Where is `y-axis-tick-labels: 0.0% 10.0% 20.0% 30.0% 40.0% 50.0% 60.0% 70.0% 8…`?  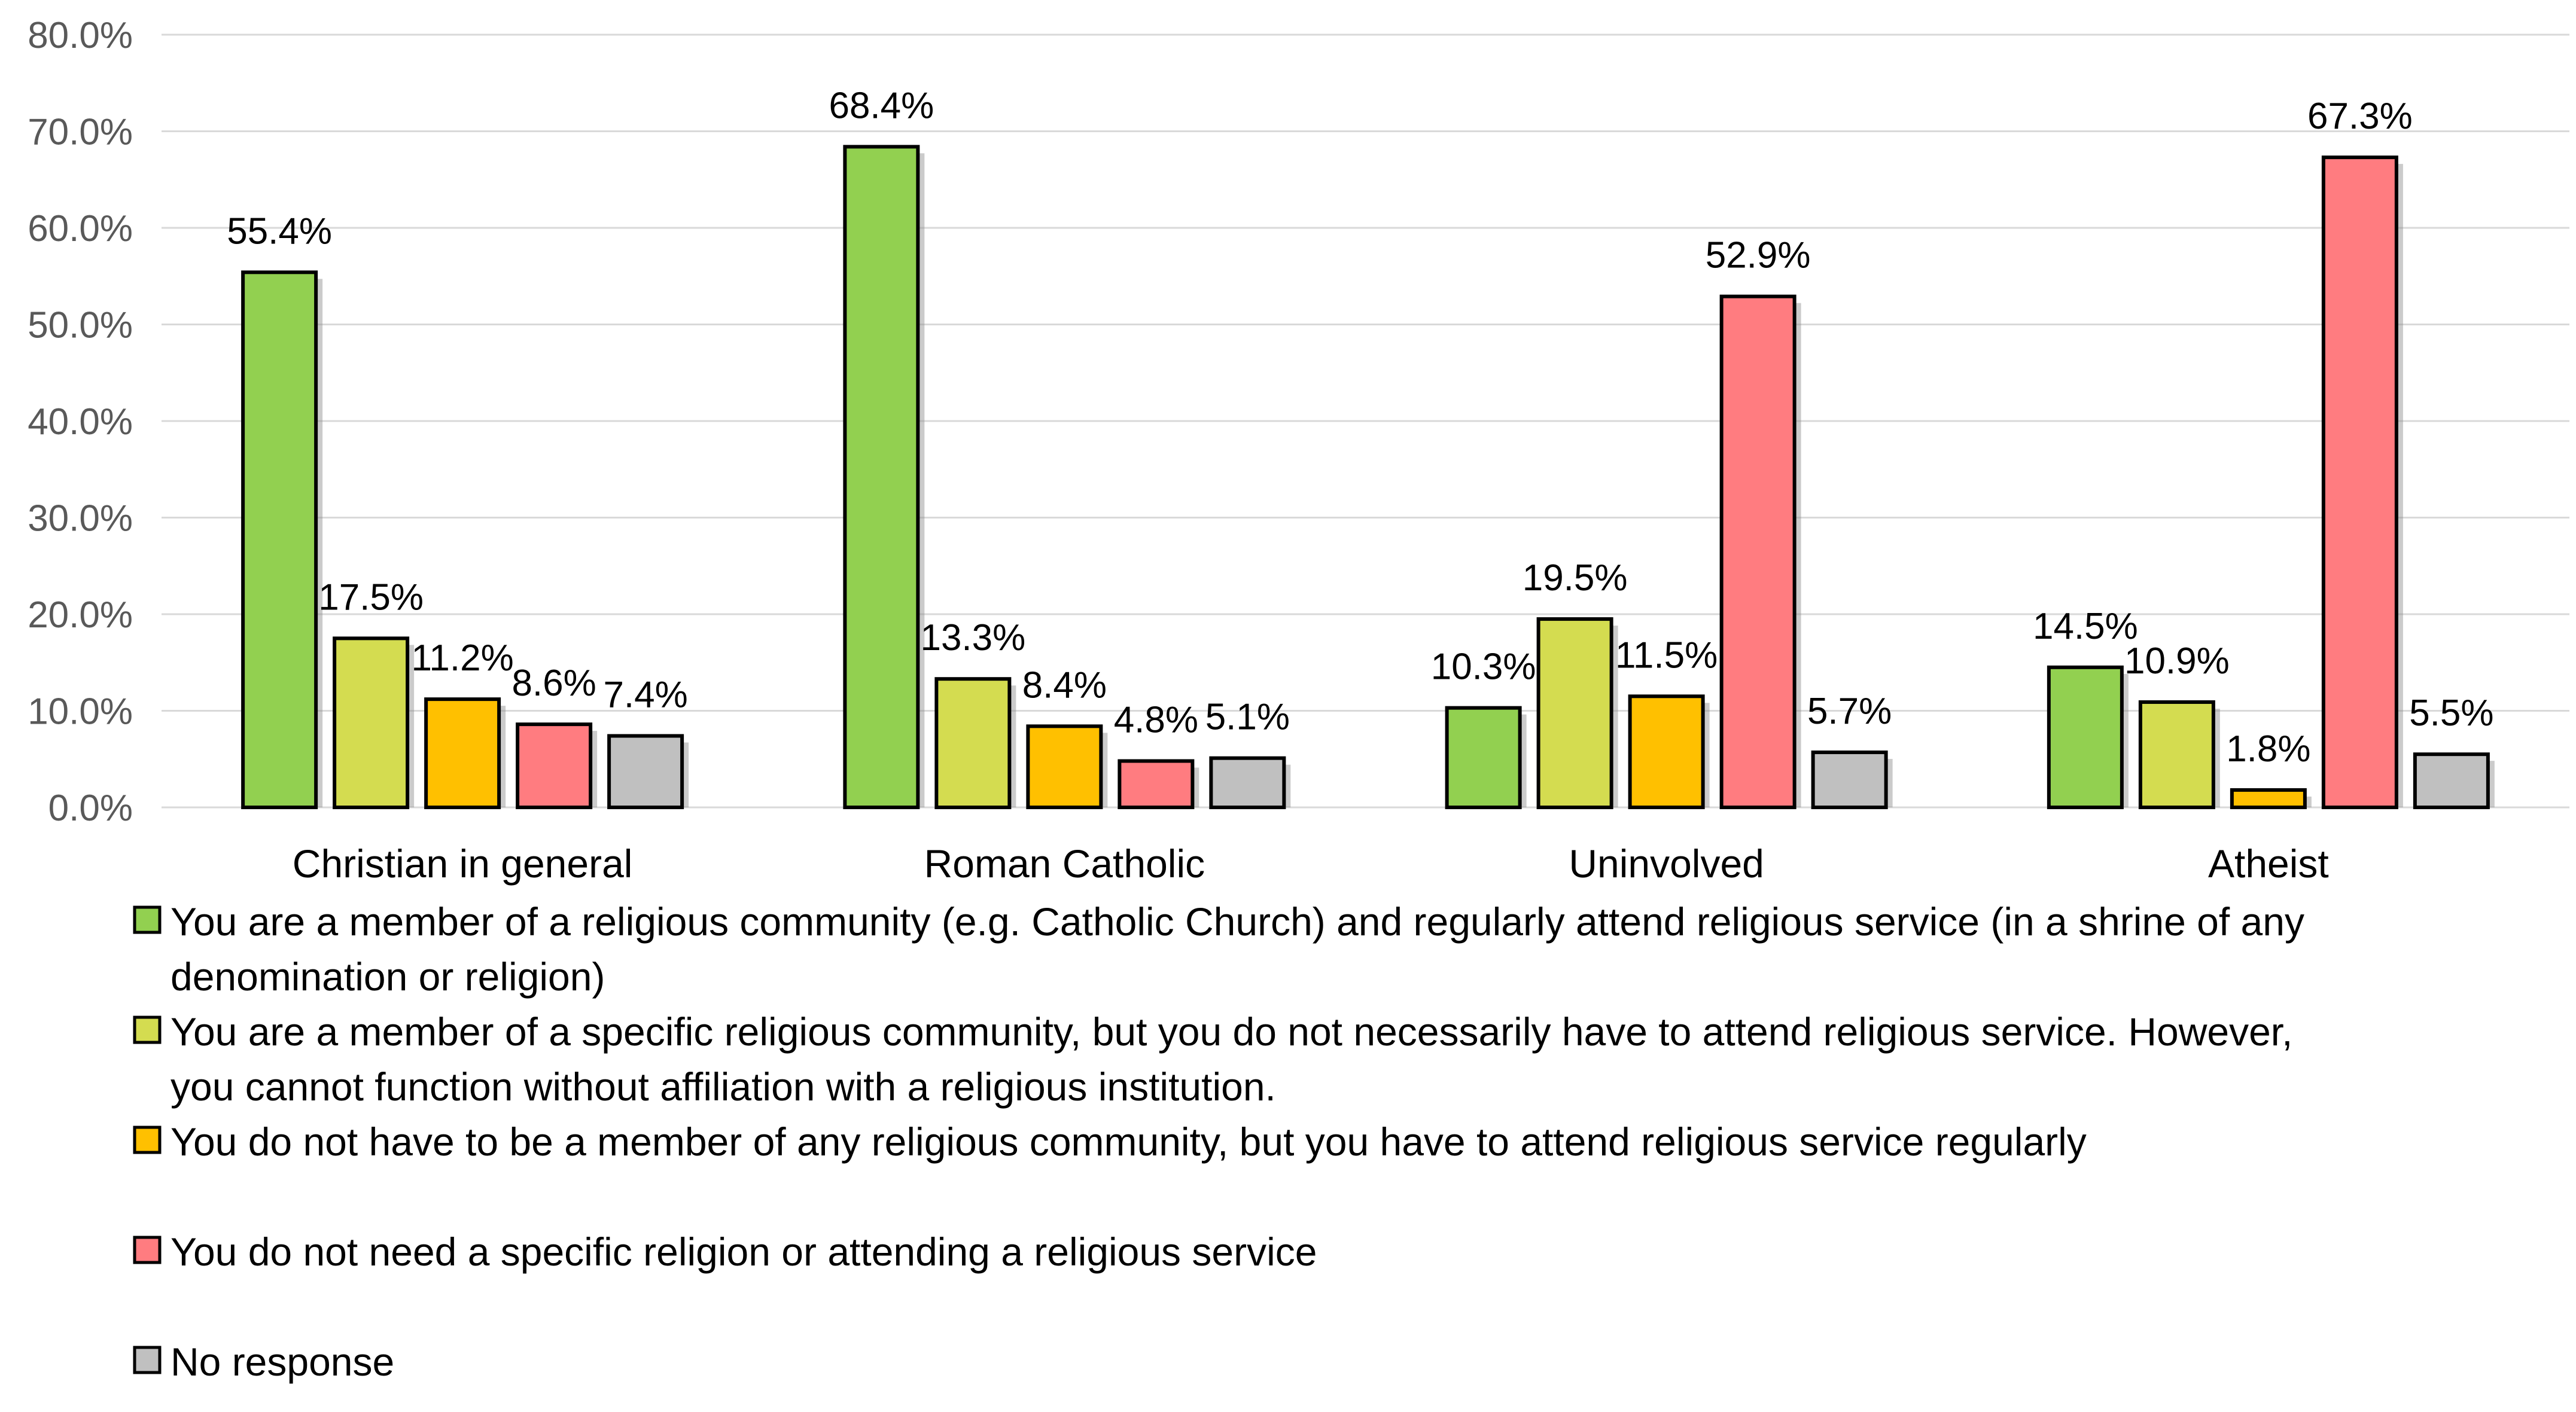 y-axis-tick-labels: 0.0% 10.0% 20.0% 30.0% 40.0% 50.0% 60.0% 70.0% 8… is located at coordinates (80, 422).